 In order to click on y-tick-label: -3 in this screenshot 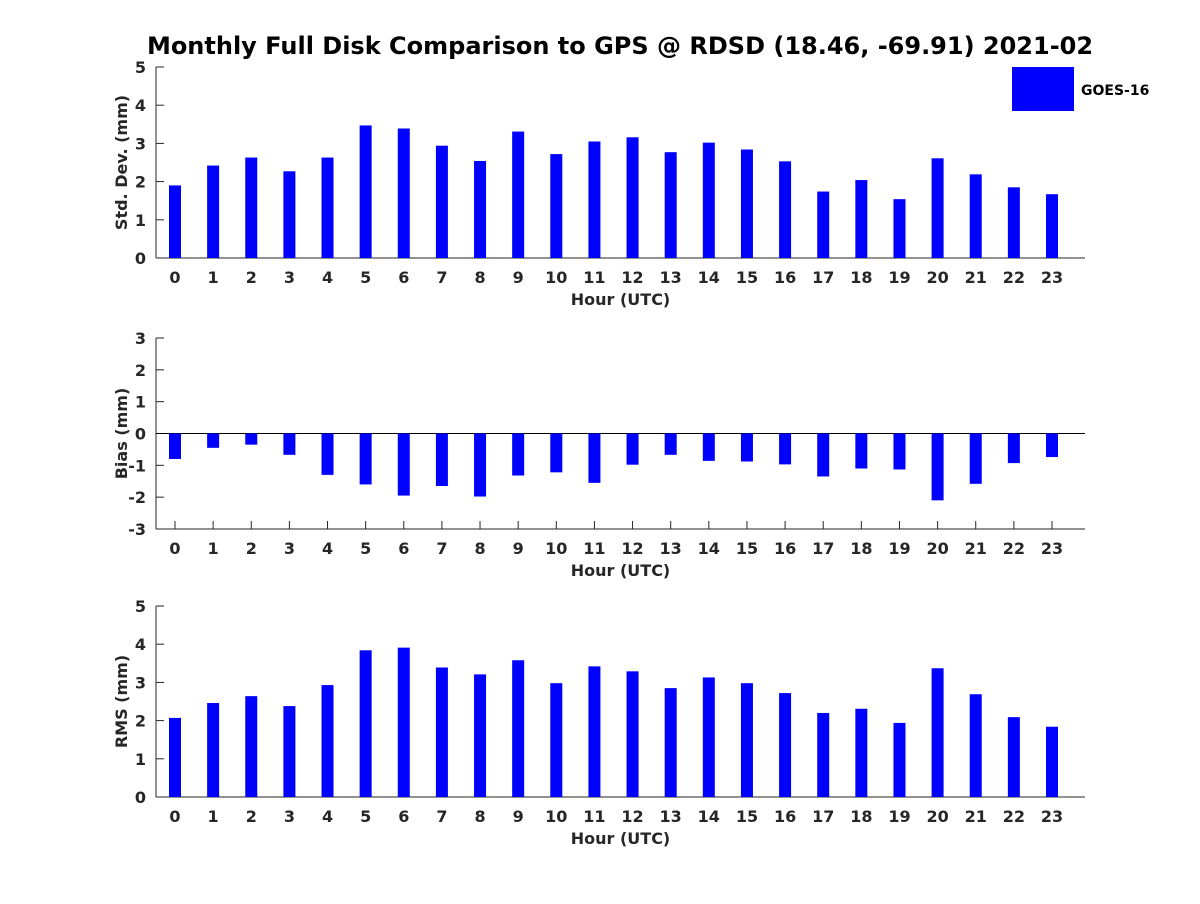, I will do `click(137, 529)`.